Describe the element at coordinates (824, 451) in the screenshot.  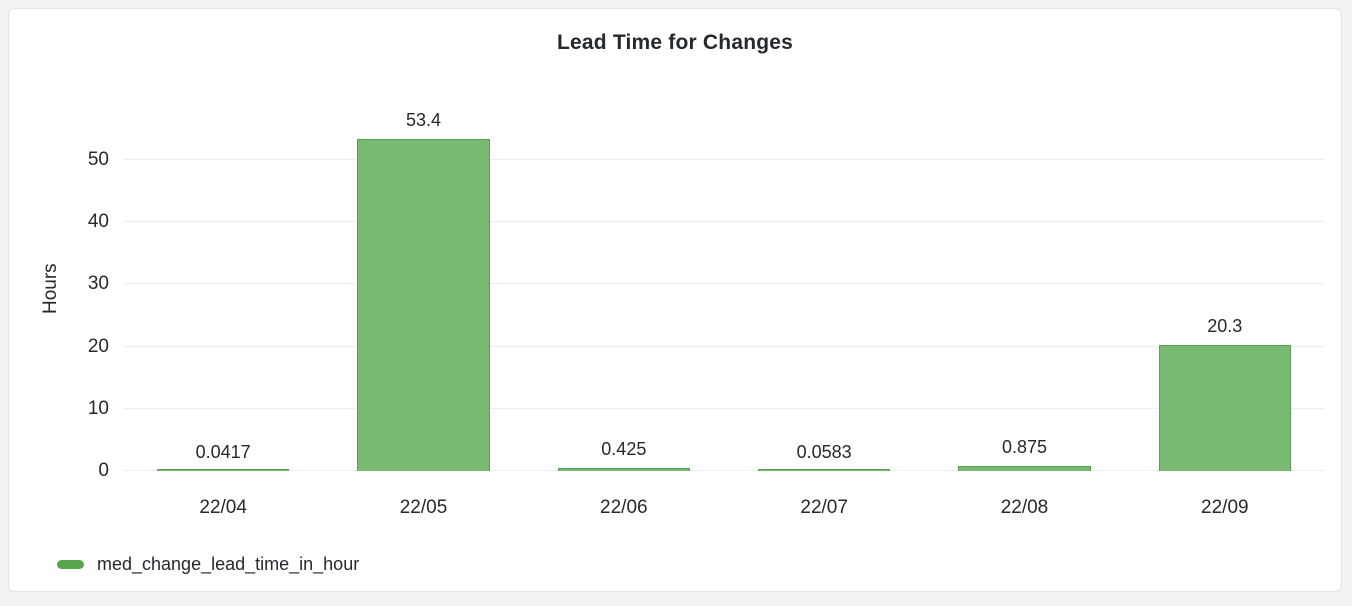
I see `bar-value-label: 0.0583` at that location.